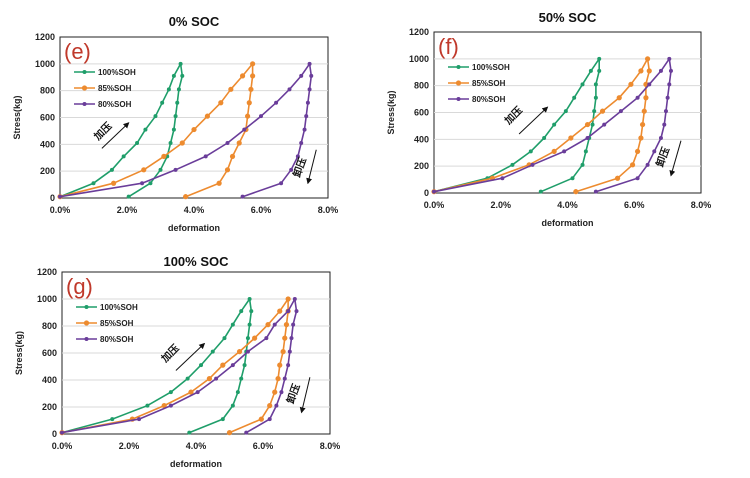 This screenshot has height=478, width=750. What do you see at coordinates (419, 32) in the screenshot?
I see `y-tick-label: 1200` at bounding box center [419, 32].